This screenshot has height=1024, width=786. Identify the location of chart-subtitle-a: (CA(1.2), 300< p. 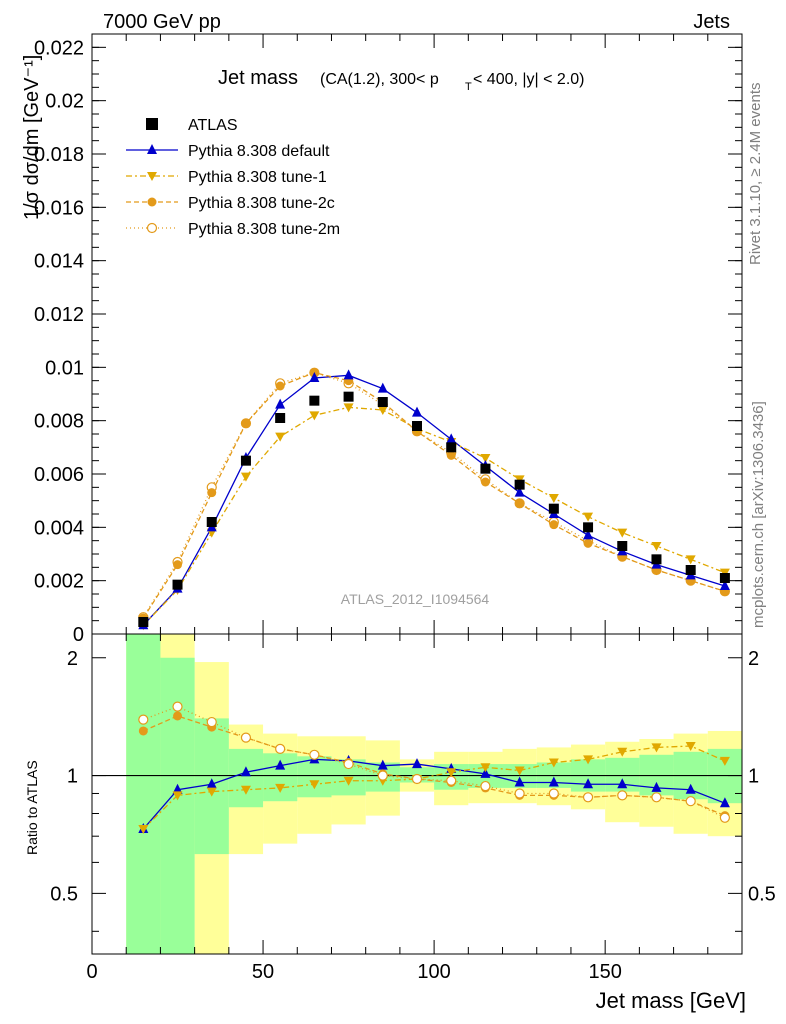
(379, 79).